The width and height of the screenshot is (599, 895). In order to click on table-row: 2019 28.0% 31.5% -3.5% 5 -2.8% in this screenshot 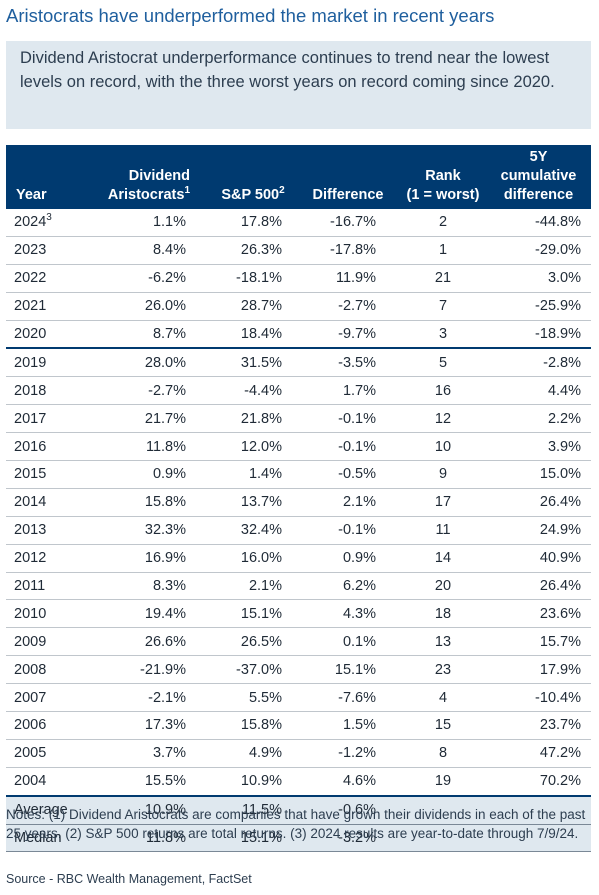, I will do `click(298, 363)`.